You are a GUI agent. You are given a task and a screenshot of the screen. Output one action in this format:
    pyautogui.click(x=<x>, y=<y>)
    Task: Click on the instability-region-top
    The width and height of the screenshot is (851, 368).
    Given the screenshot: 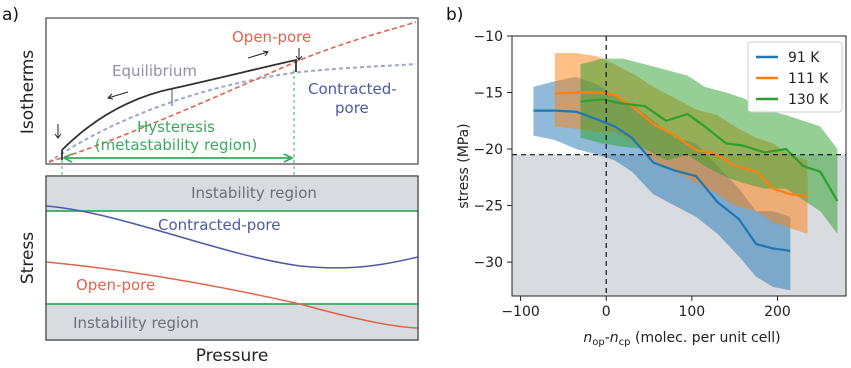 What is the action you would take?
    pyautogui.click(x=232, y=194)
    